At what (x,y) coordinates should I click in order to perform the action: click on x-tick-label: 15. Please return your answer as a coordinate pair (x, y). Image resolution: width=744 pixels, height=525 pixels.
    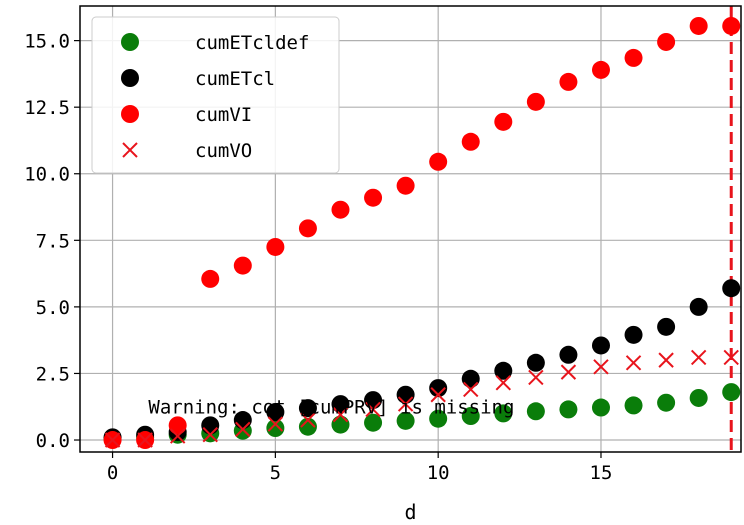
    Looking at the image, I should click on (601, 473).